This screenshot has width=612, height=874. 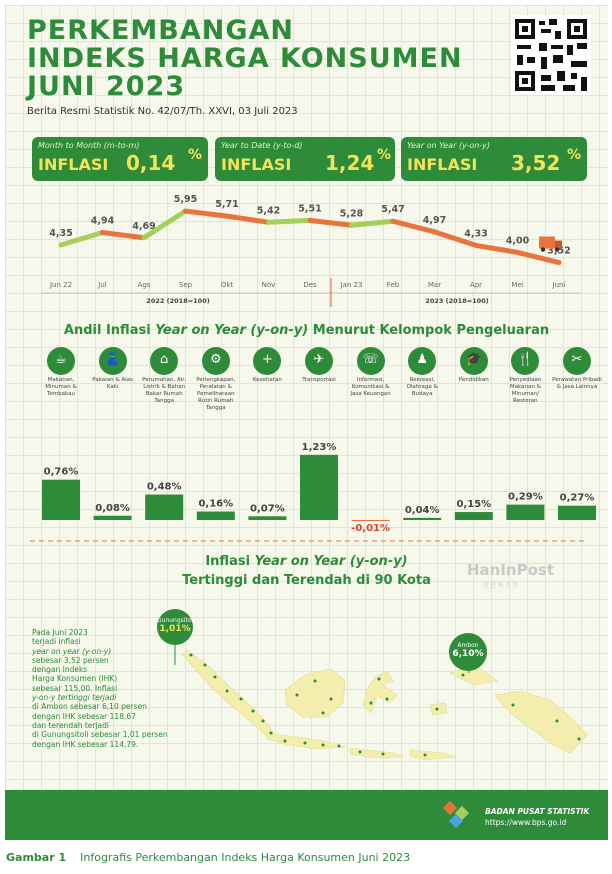 What do you see at coordinates (245, 58) in the screenshot?
I see `title-line2: INDEKS HARGA KONSUMEN` at bounding box center [245, 58].